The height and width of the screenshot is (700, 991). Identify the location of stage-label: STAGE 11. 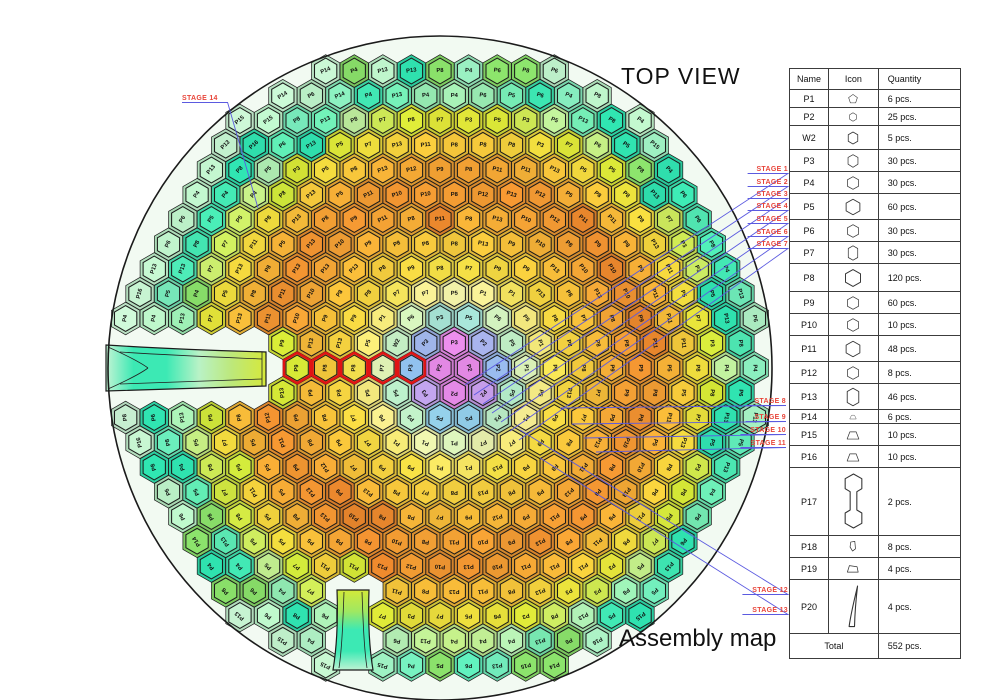
(768, 443).